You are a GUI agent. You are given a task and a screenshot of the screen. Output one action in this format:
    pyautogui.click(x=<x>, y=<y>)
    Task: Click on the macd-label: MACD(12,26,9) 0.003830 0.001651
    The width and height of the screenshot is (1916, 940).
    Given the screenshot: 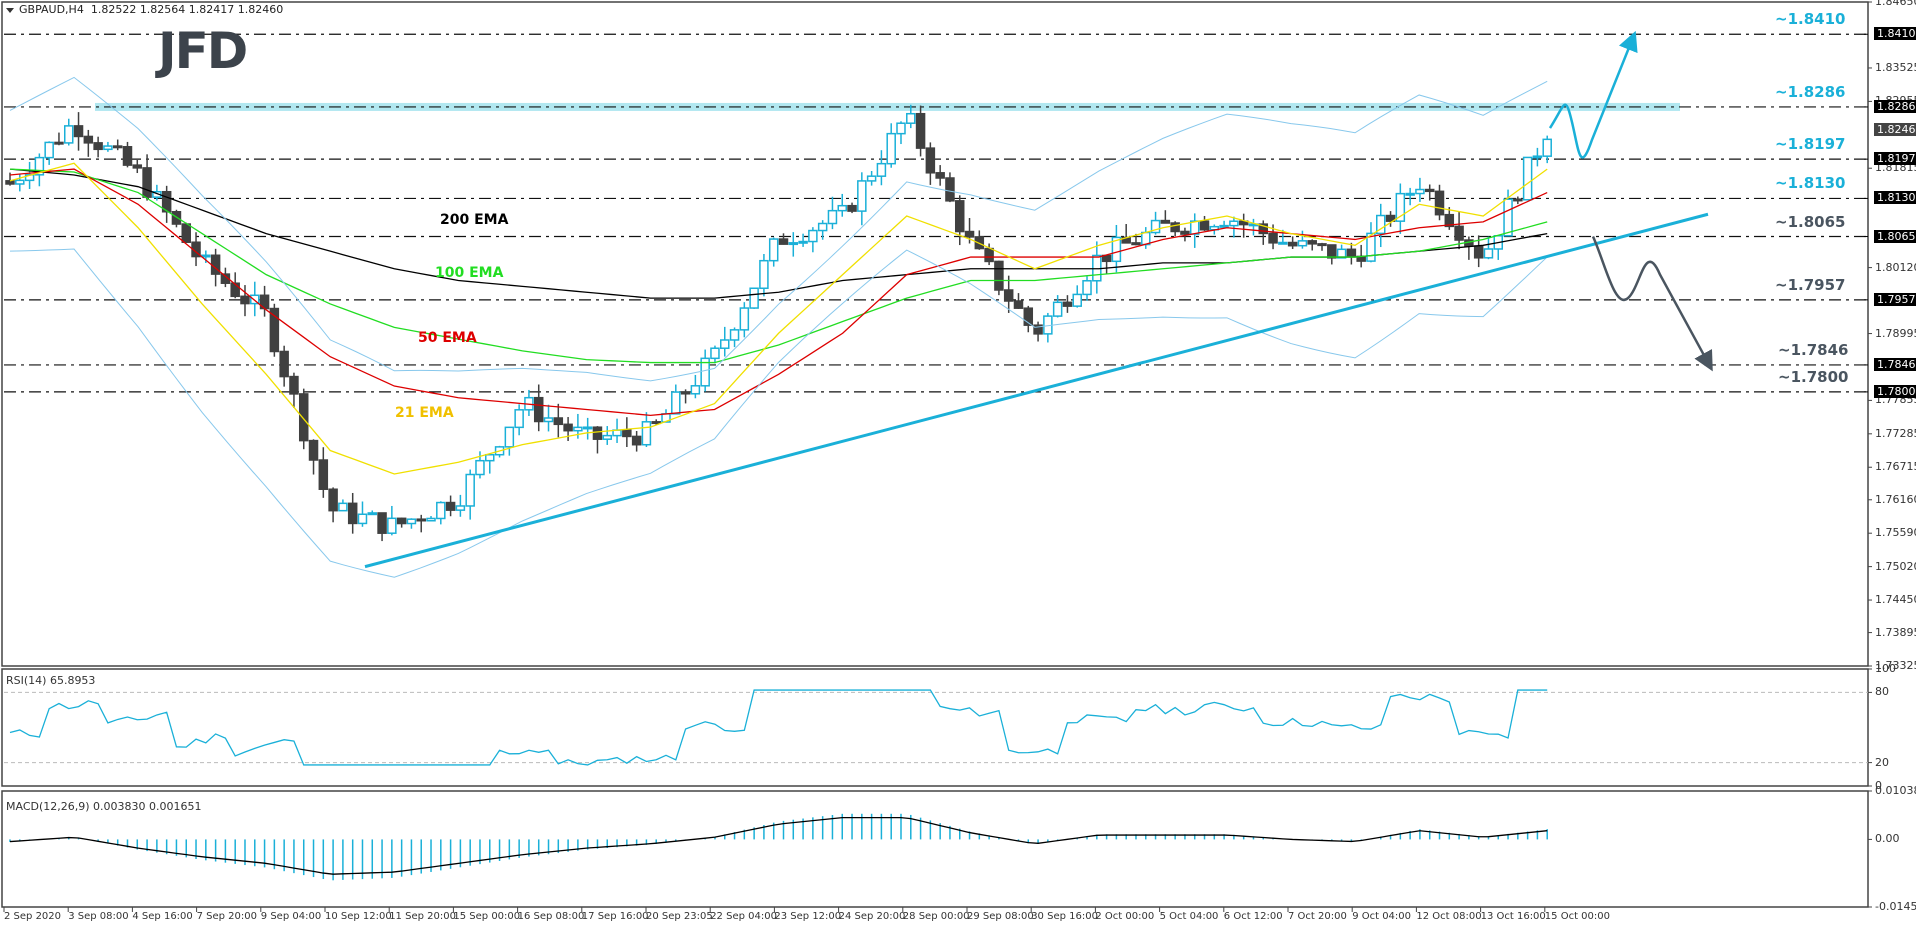 What is the action you would take?
    pyautogui.click(x=104, y=806)
    